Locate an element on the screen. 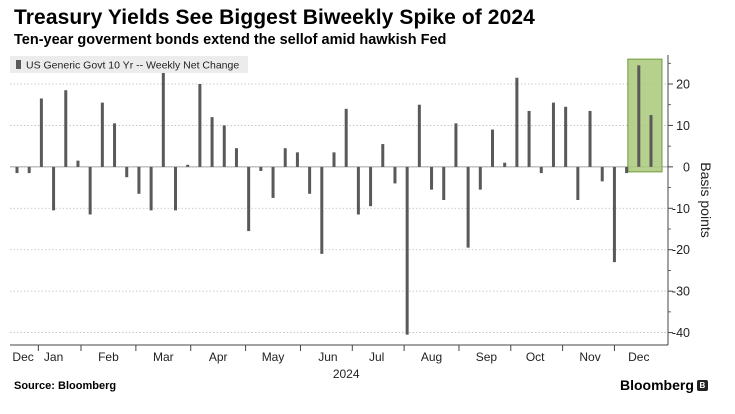 The width and height of the screenshot is (735, 414). x-tick-label: Oct is located at coordinates (535, 357).